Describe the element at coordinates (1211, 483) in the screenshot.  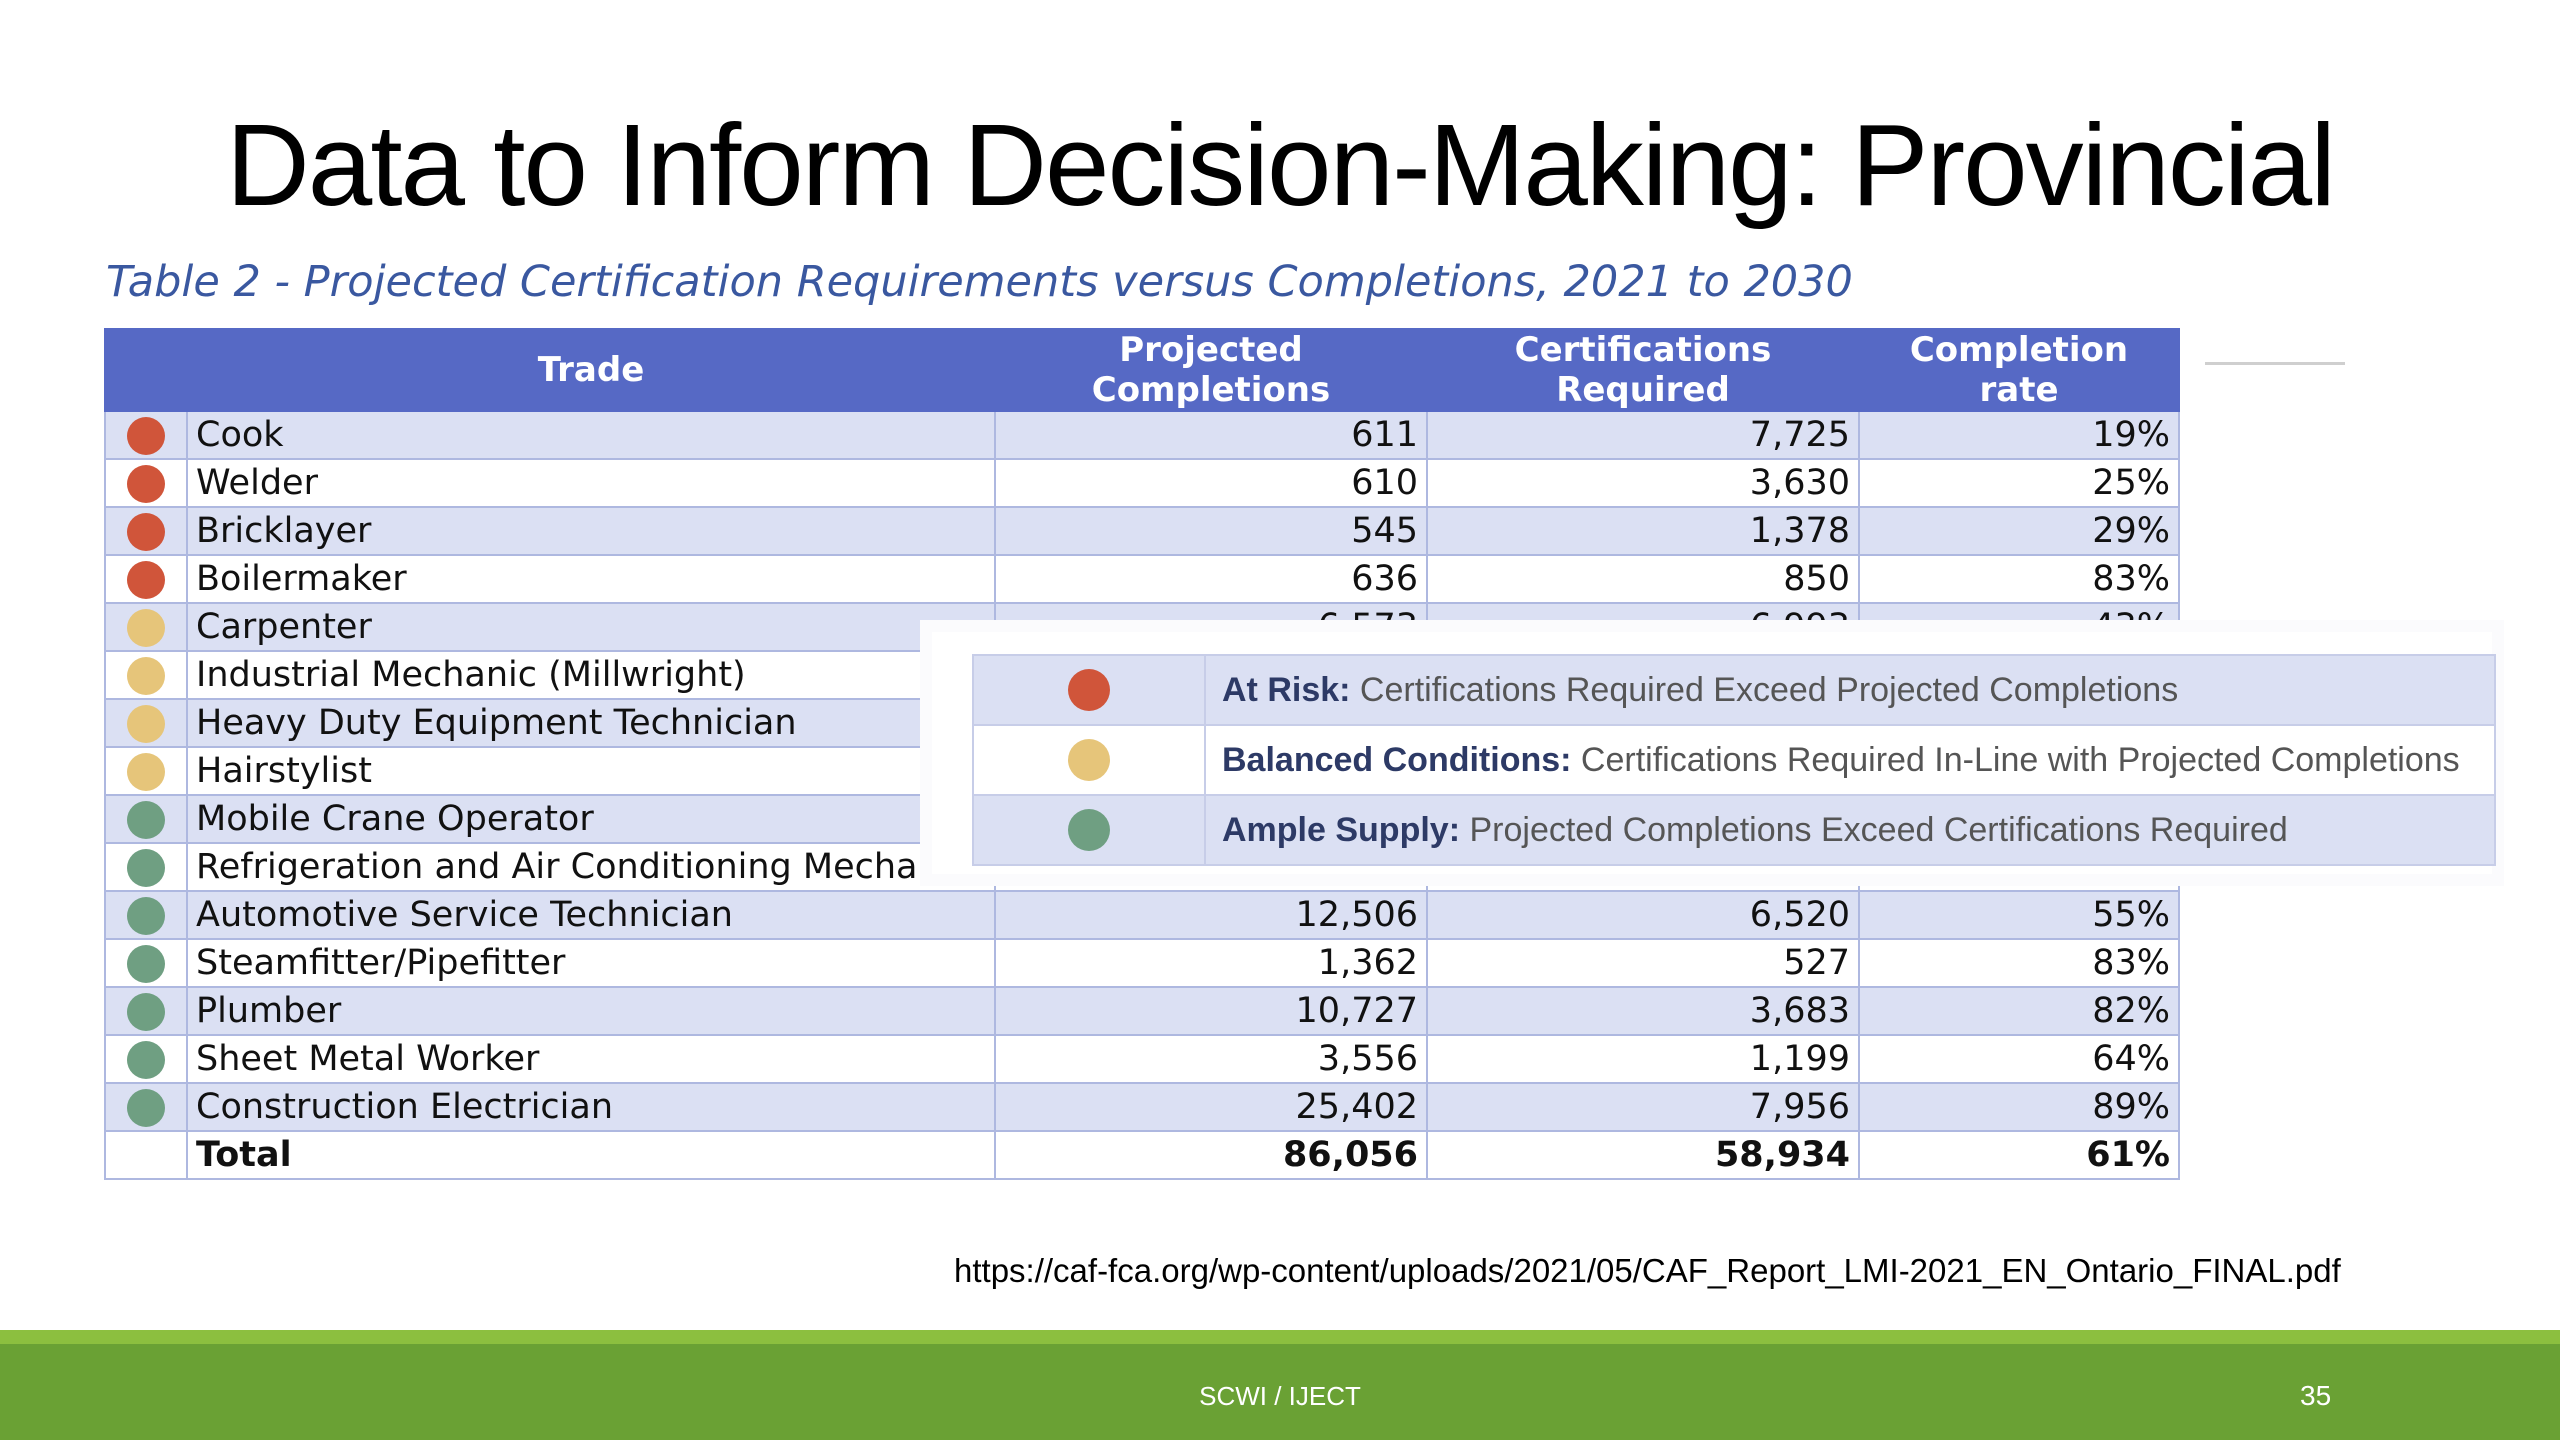
I see `projected-cell: 610` at that location.